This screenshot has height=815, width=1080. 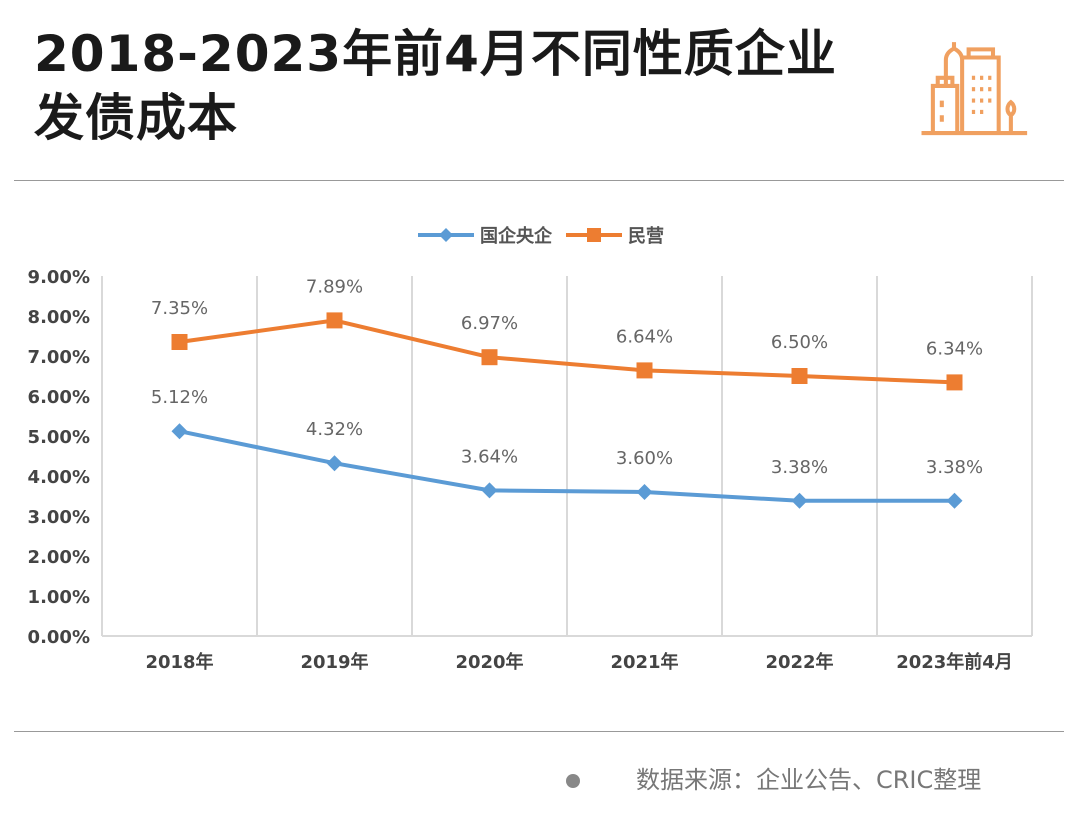 I want to click on data-label: 4.32%, so click(x=334, y=429).